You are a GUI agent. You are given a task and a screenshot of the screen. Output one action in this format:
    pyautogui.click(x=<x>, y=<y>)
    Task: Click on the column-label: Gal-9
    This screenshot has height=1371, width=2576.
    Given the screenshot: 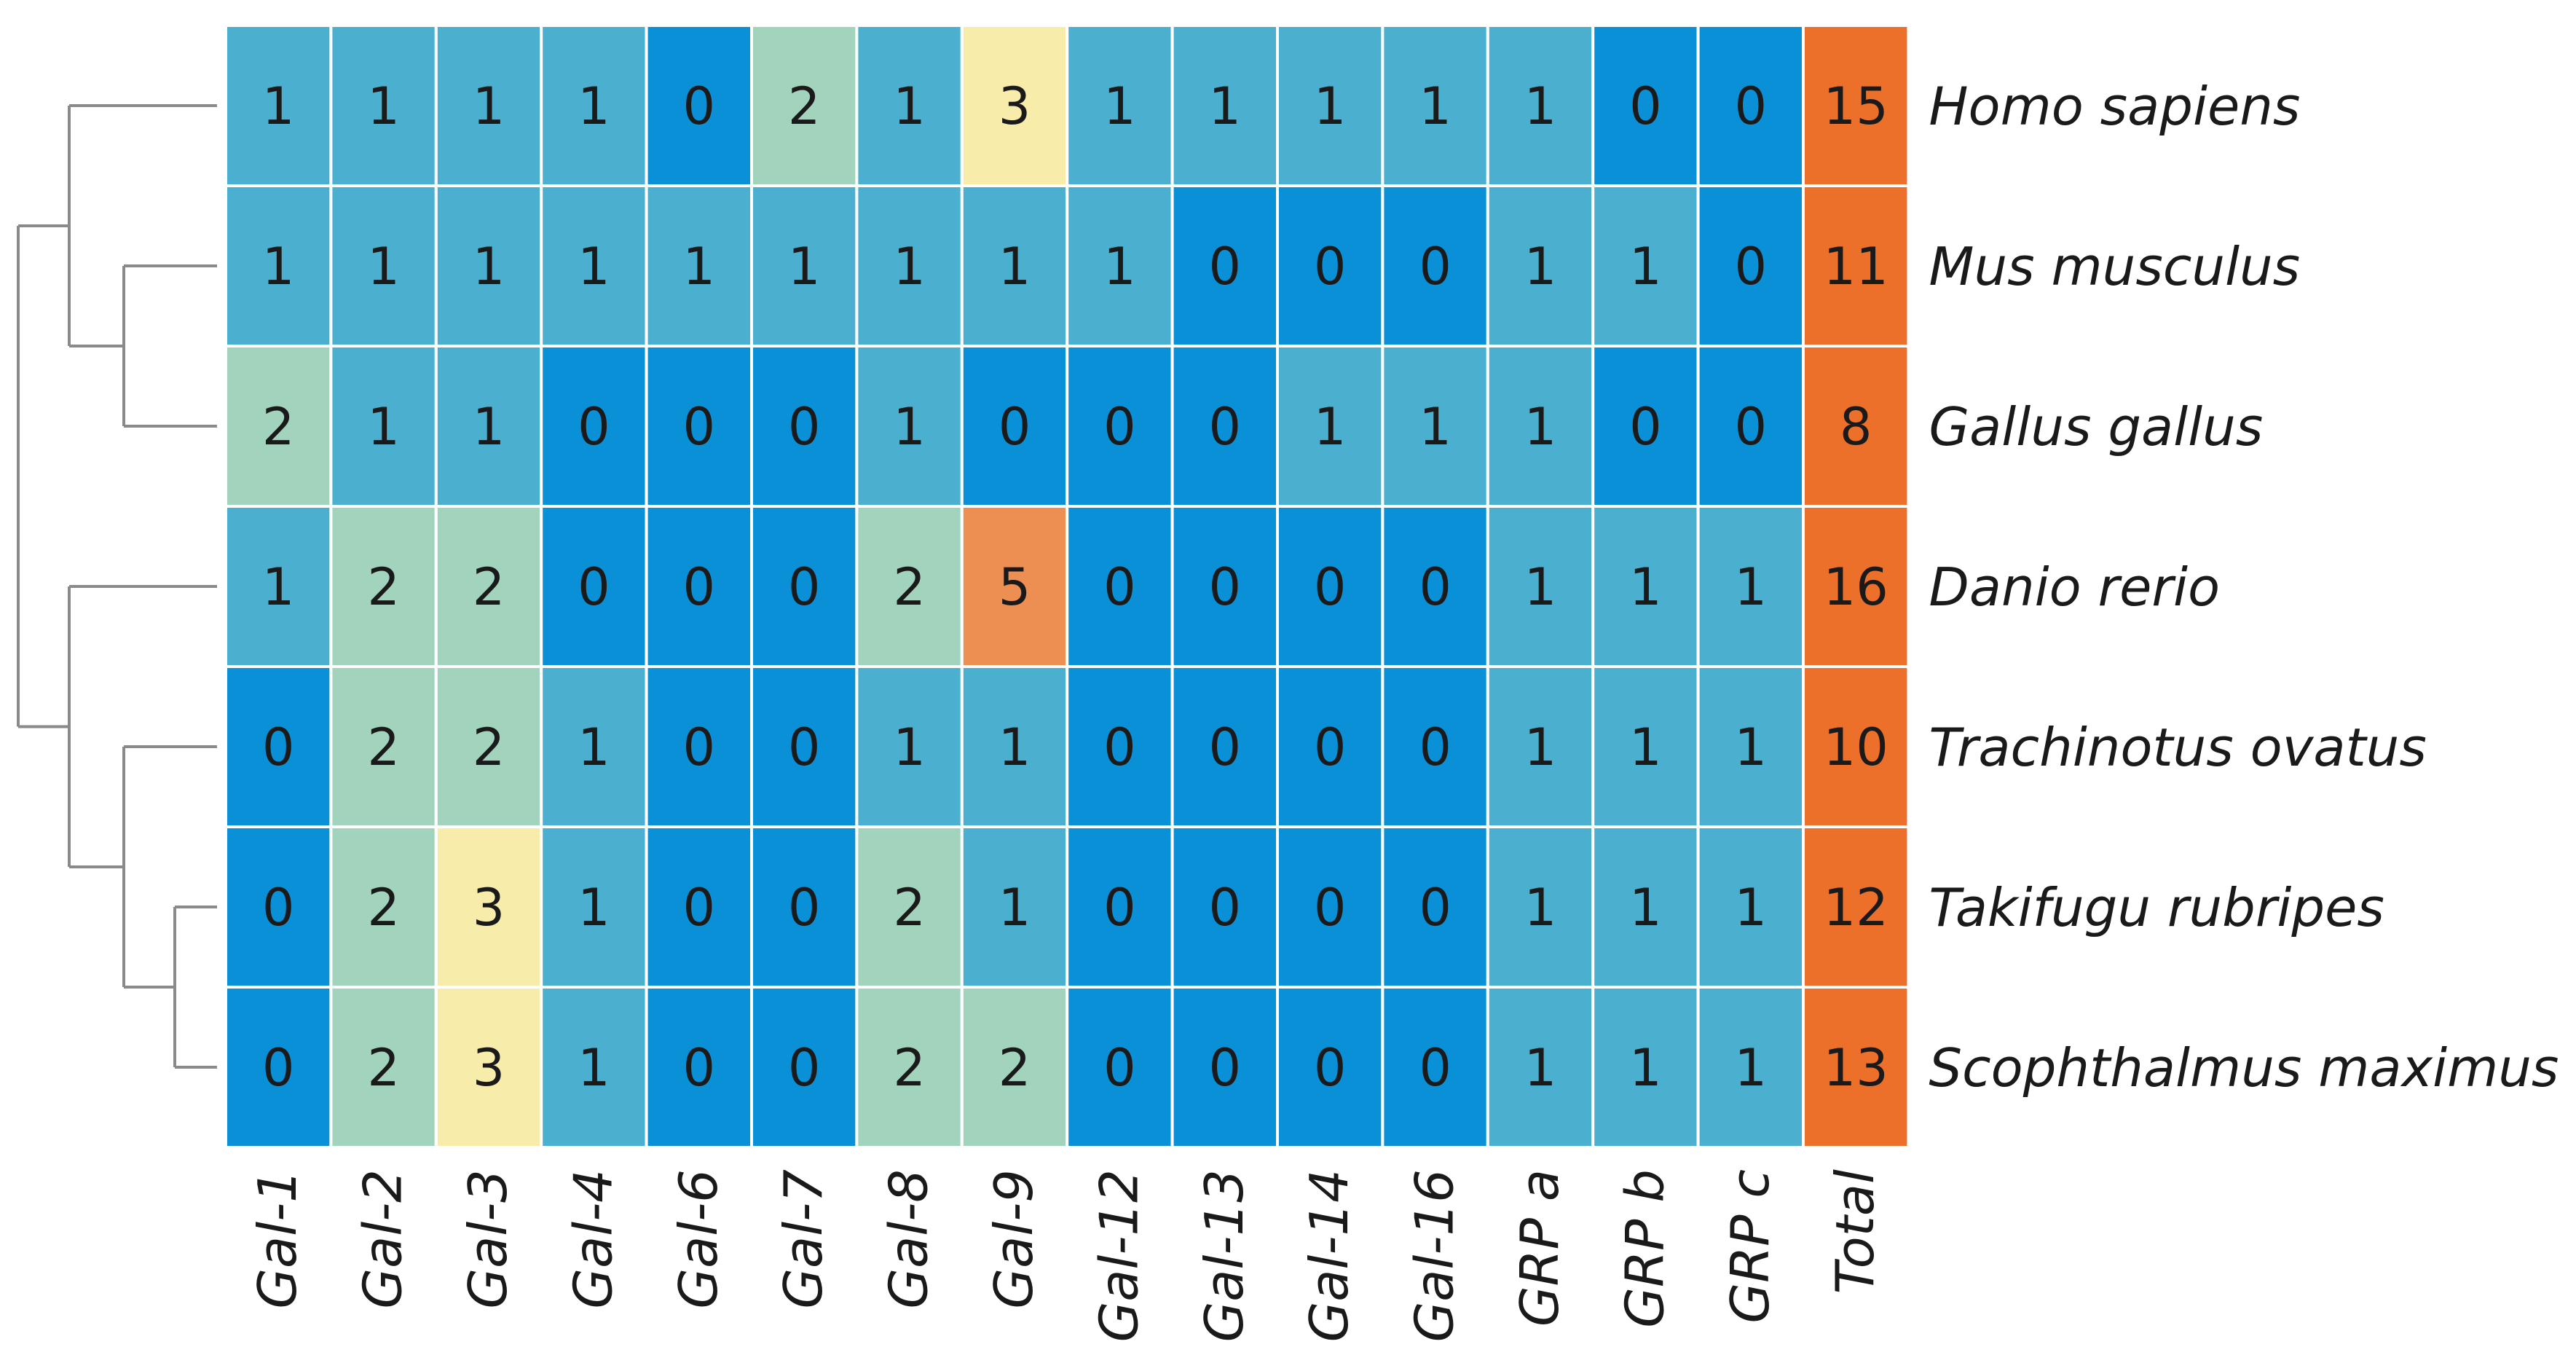 What is the action you would take?
    pyautogui.click(x=1013, y=1239)
    